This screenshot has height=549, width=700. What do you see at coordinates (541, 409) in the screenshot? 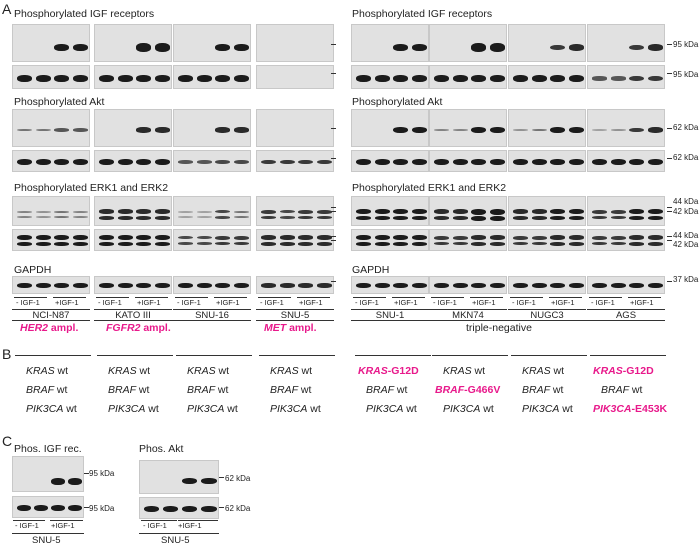
I see `gene-name: PIK3CA` at bounding box center [541, 409].